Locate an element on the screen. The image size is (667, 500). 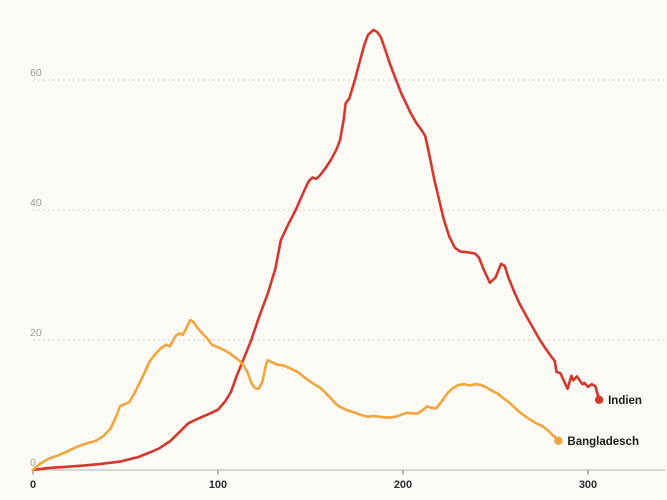
x-tick-label-100: 100 is located at coordinates (218, 485).